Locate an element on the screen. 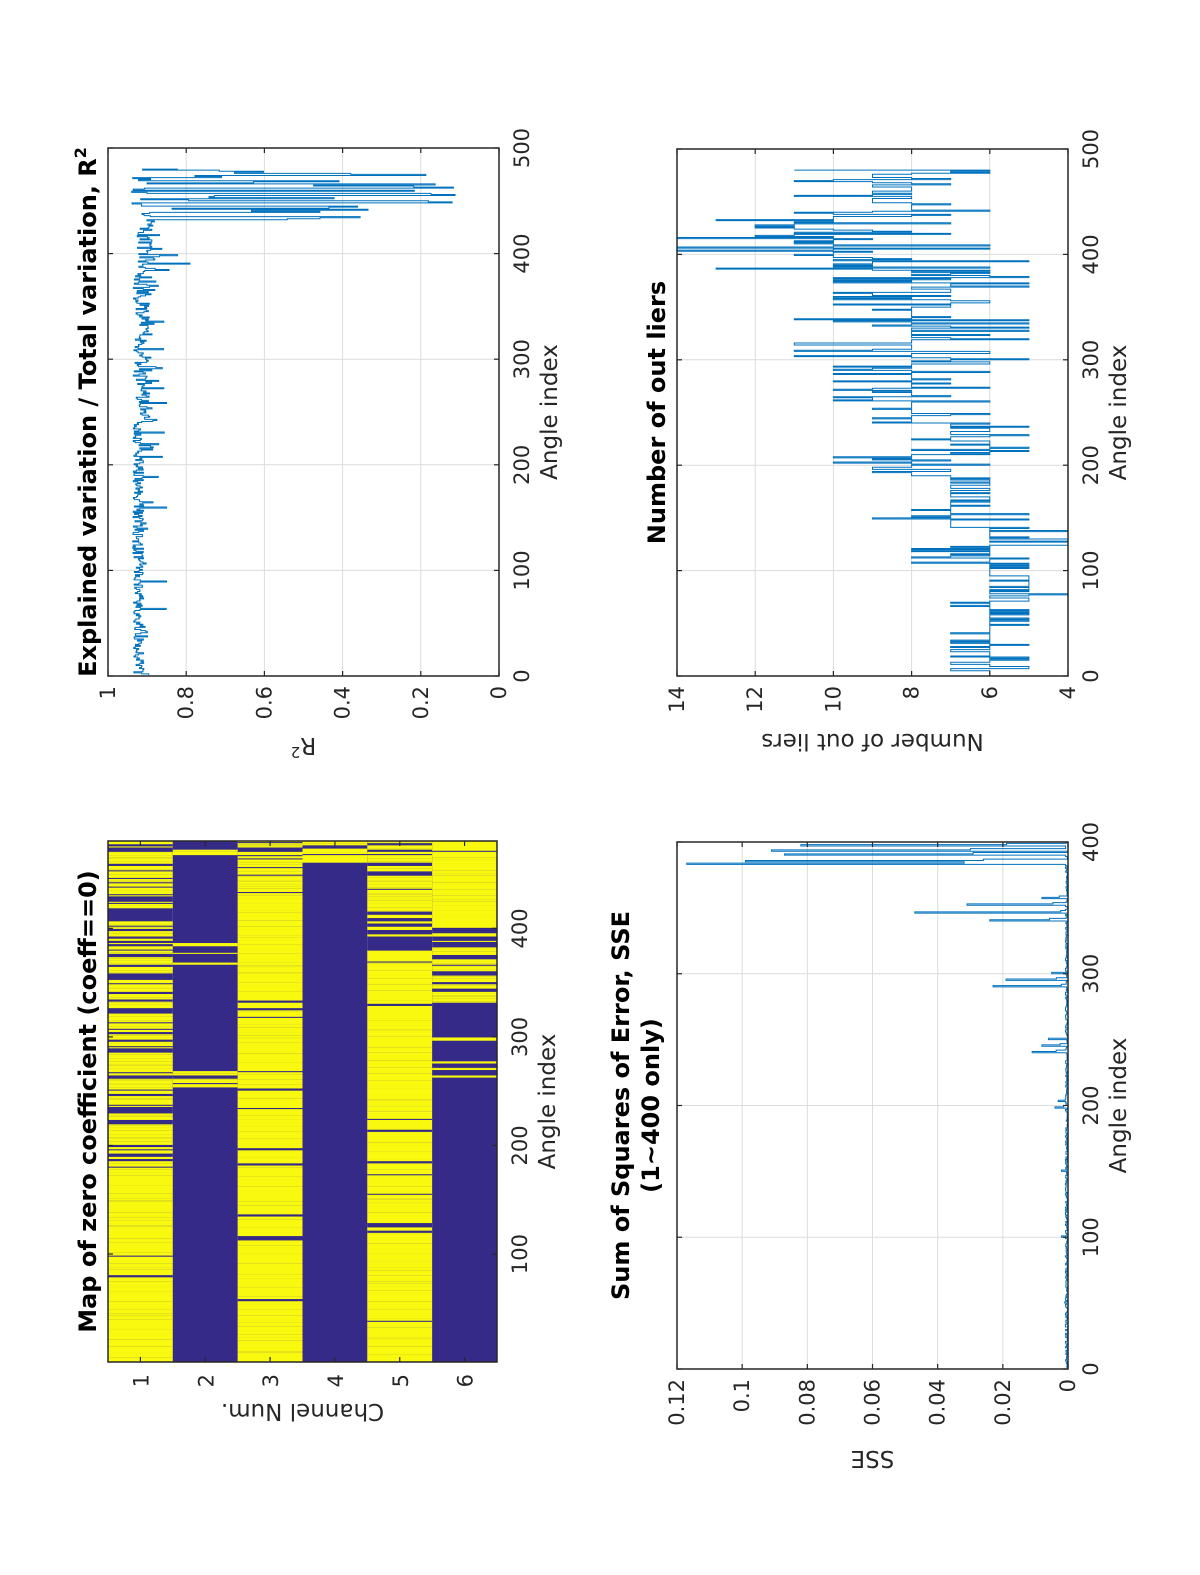 Image resolution: width=1200 pixels, height=1575 pixels. xtick-label: 0 is located at coordinates (1091, 1368).